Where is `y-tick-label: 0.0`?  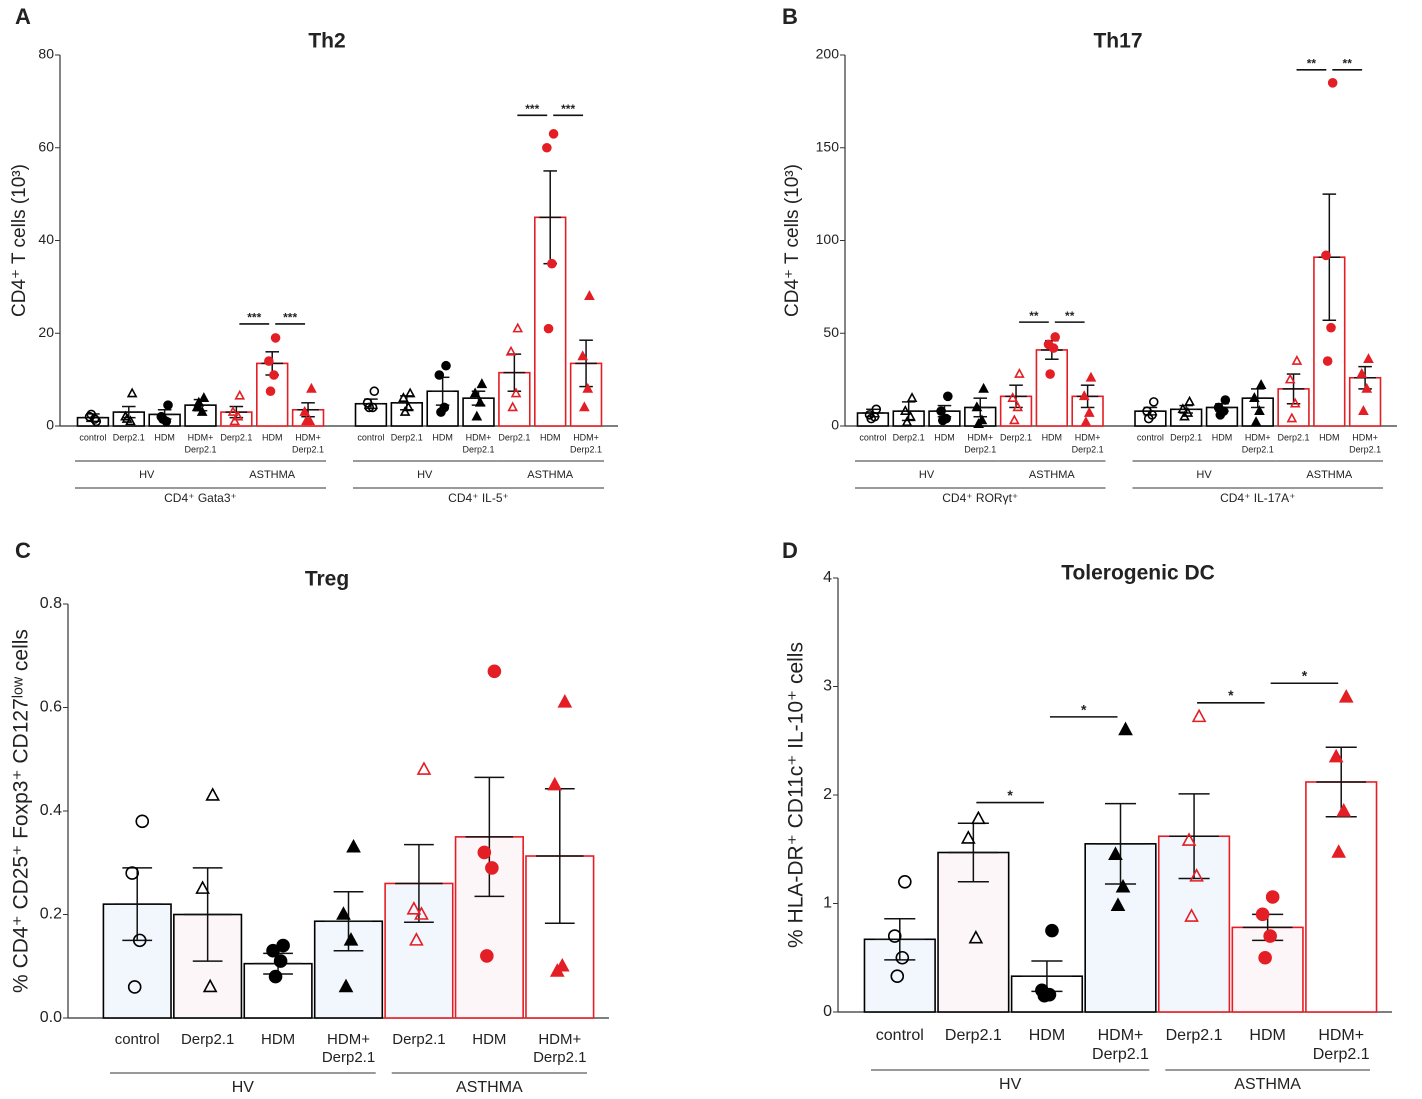
y-tick-label: 0.0 is located at coordinates (51, 1017).